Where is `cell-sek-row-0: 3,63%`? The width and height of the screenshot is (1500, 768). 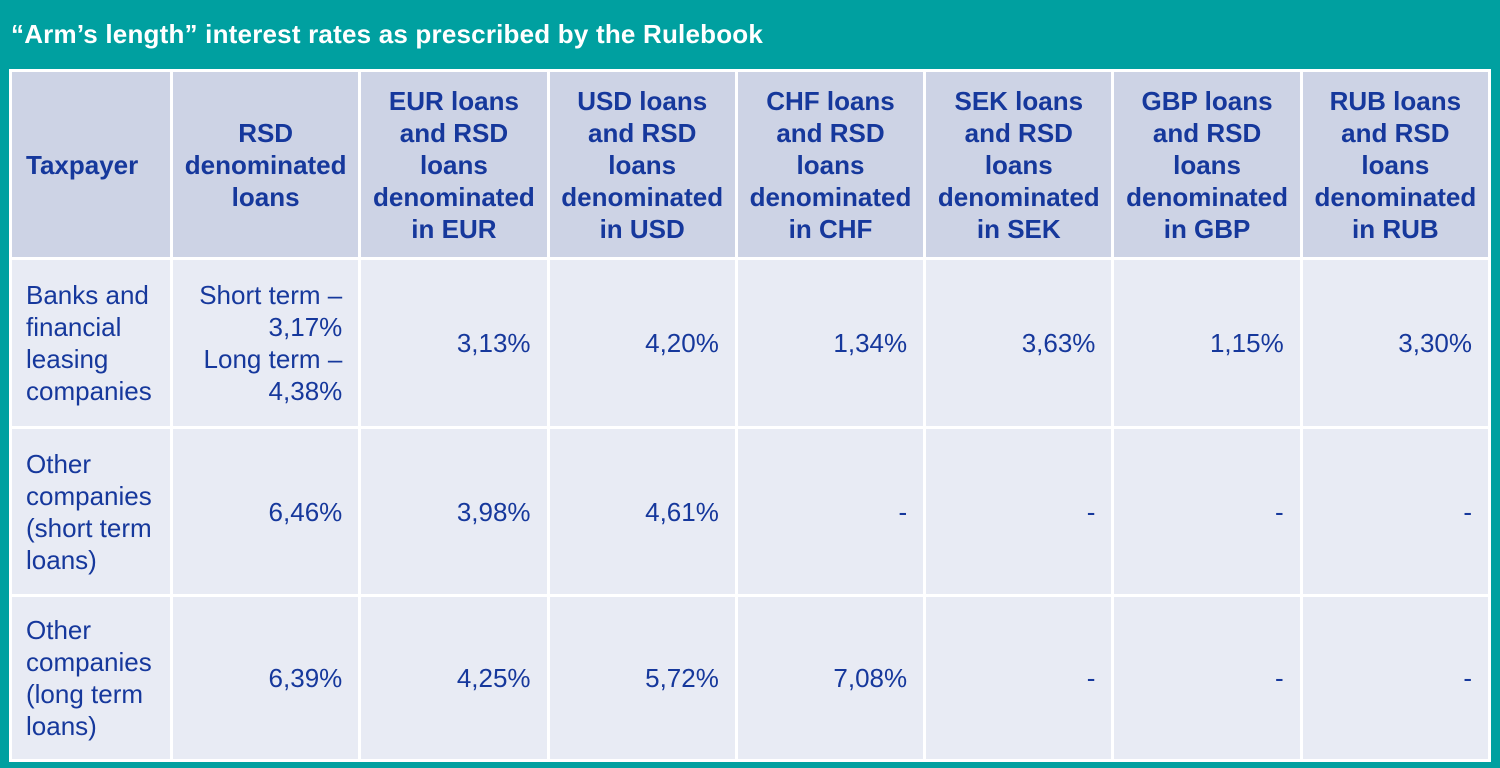 cell-sek-row-0: 3,63% is located at coordinates (1019, 343).